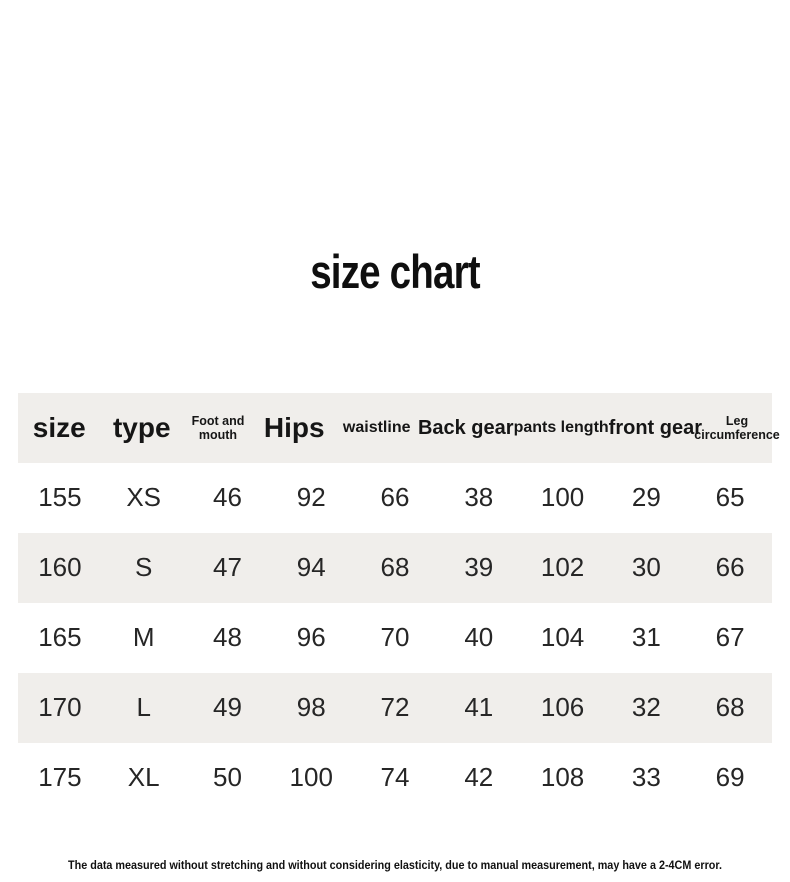 This screenshot has height=882, width=790. What do you see at coordinates (311, 567) in the screenshot?
I see `table-cell: 94` at bounding box center [311, 567].